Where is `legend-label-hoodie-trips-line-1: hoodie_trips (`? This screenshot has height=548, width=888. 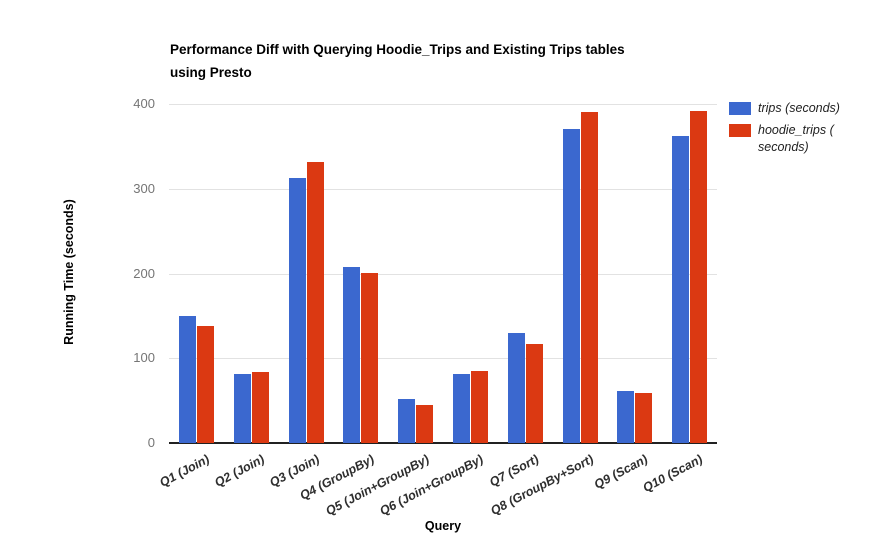 legend-label-hoodie-trips-line-1: hoodie_trips ( is located at coordinates (796, 130).